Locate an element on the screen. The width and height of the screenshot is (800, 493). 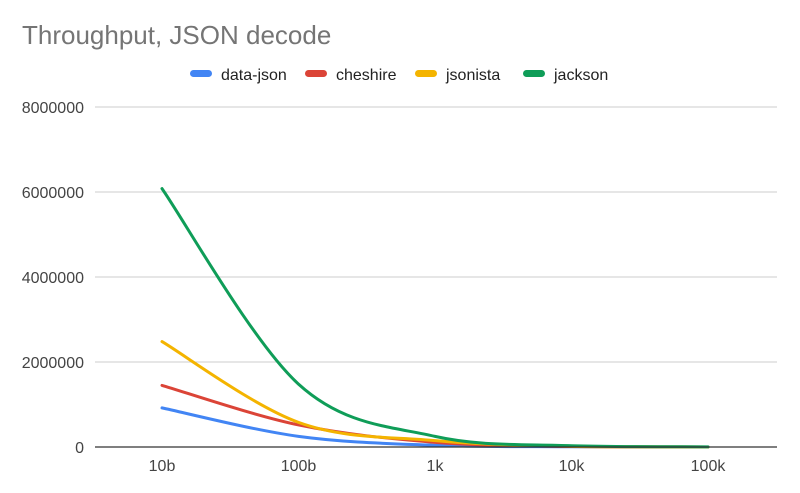
legend-item-data-json: data-json is located at coordinates (238, 75).